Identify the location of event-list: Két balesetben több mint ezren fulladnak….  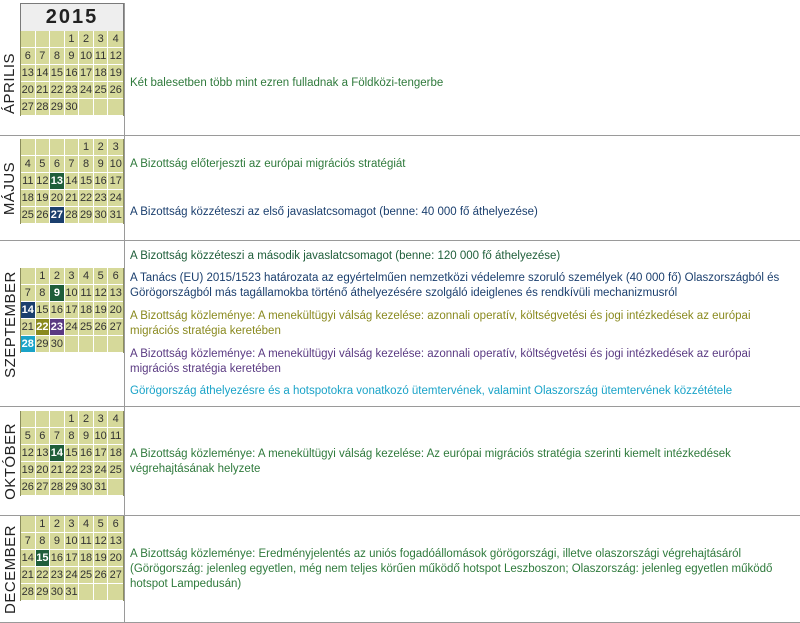
(462, 83).